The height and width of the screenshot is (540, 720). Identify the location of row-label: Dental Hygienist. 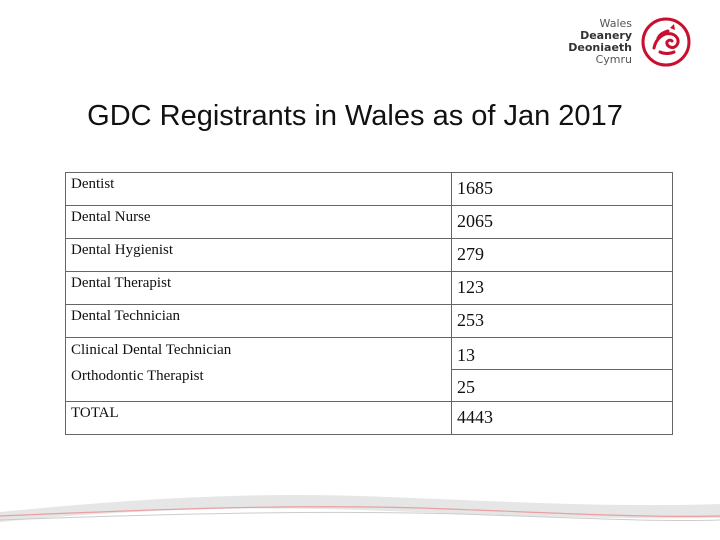
(122, 250).